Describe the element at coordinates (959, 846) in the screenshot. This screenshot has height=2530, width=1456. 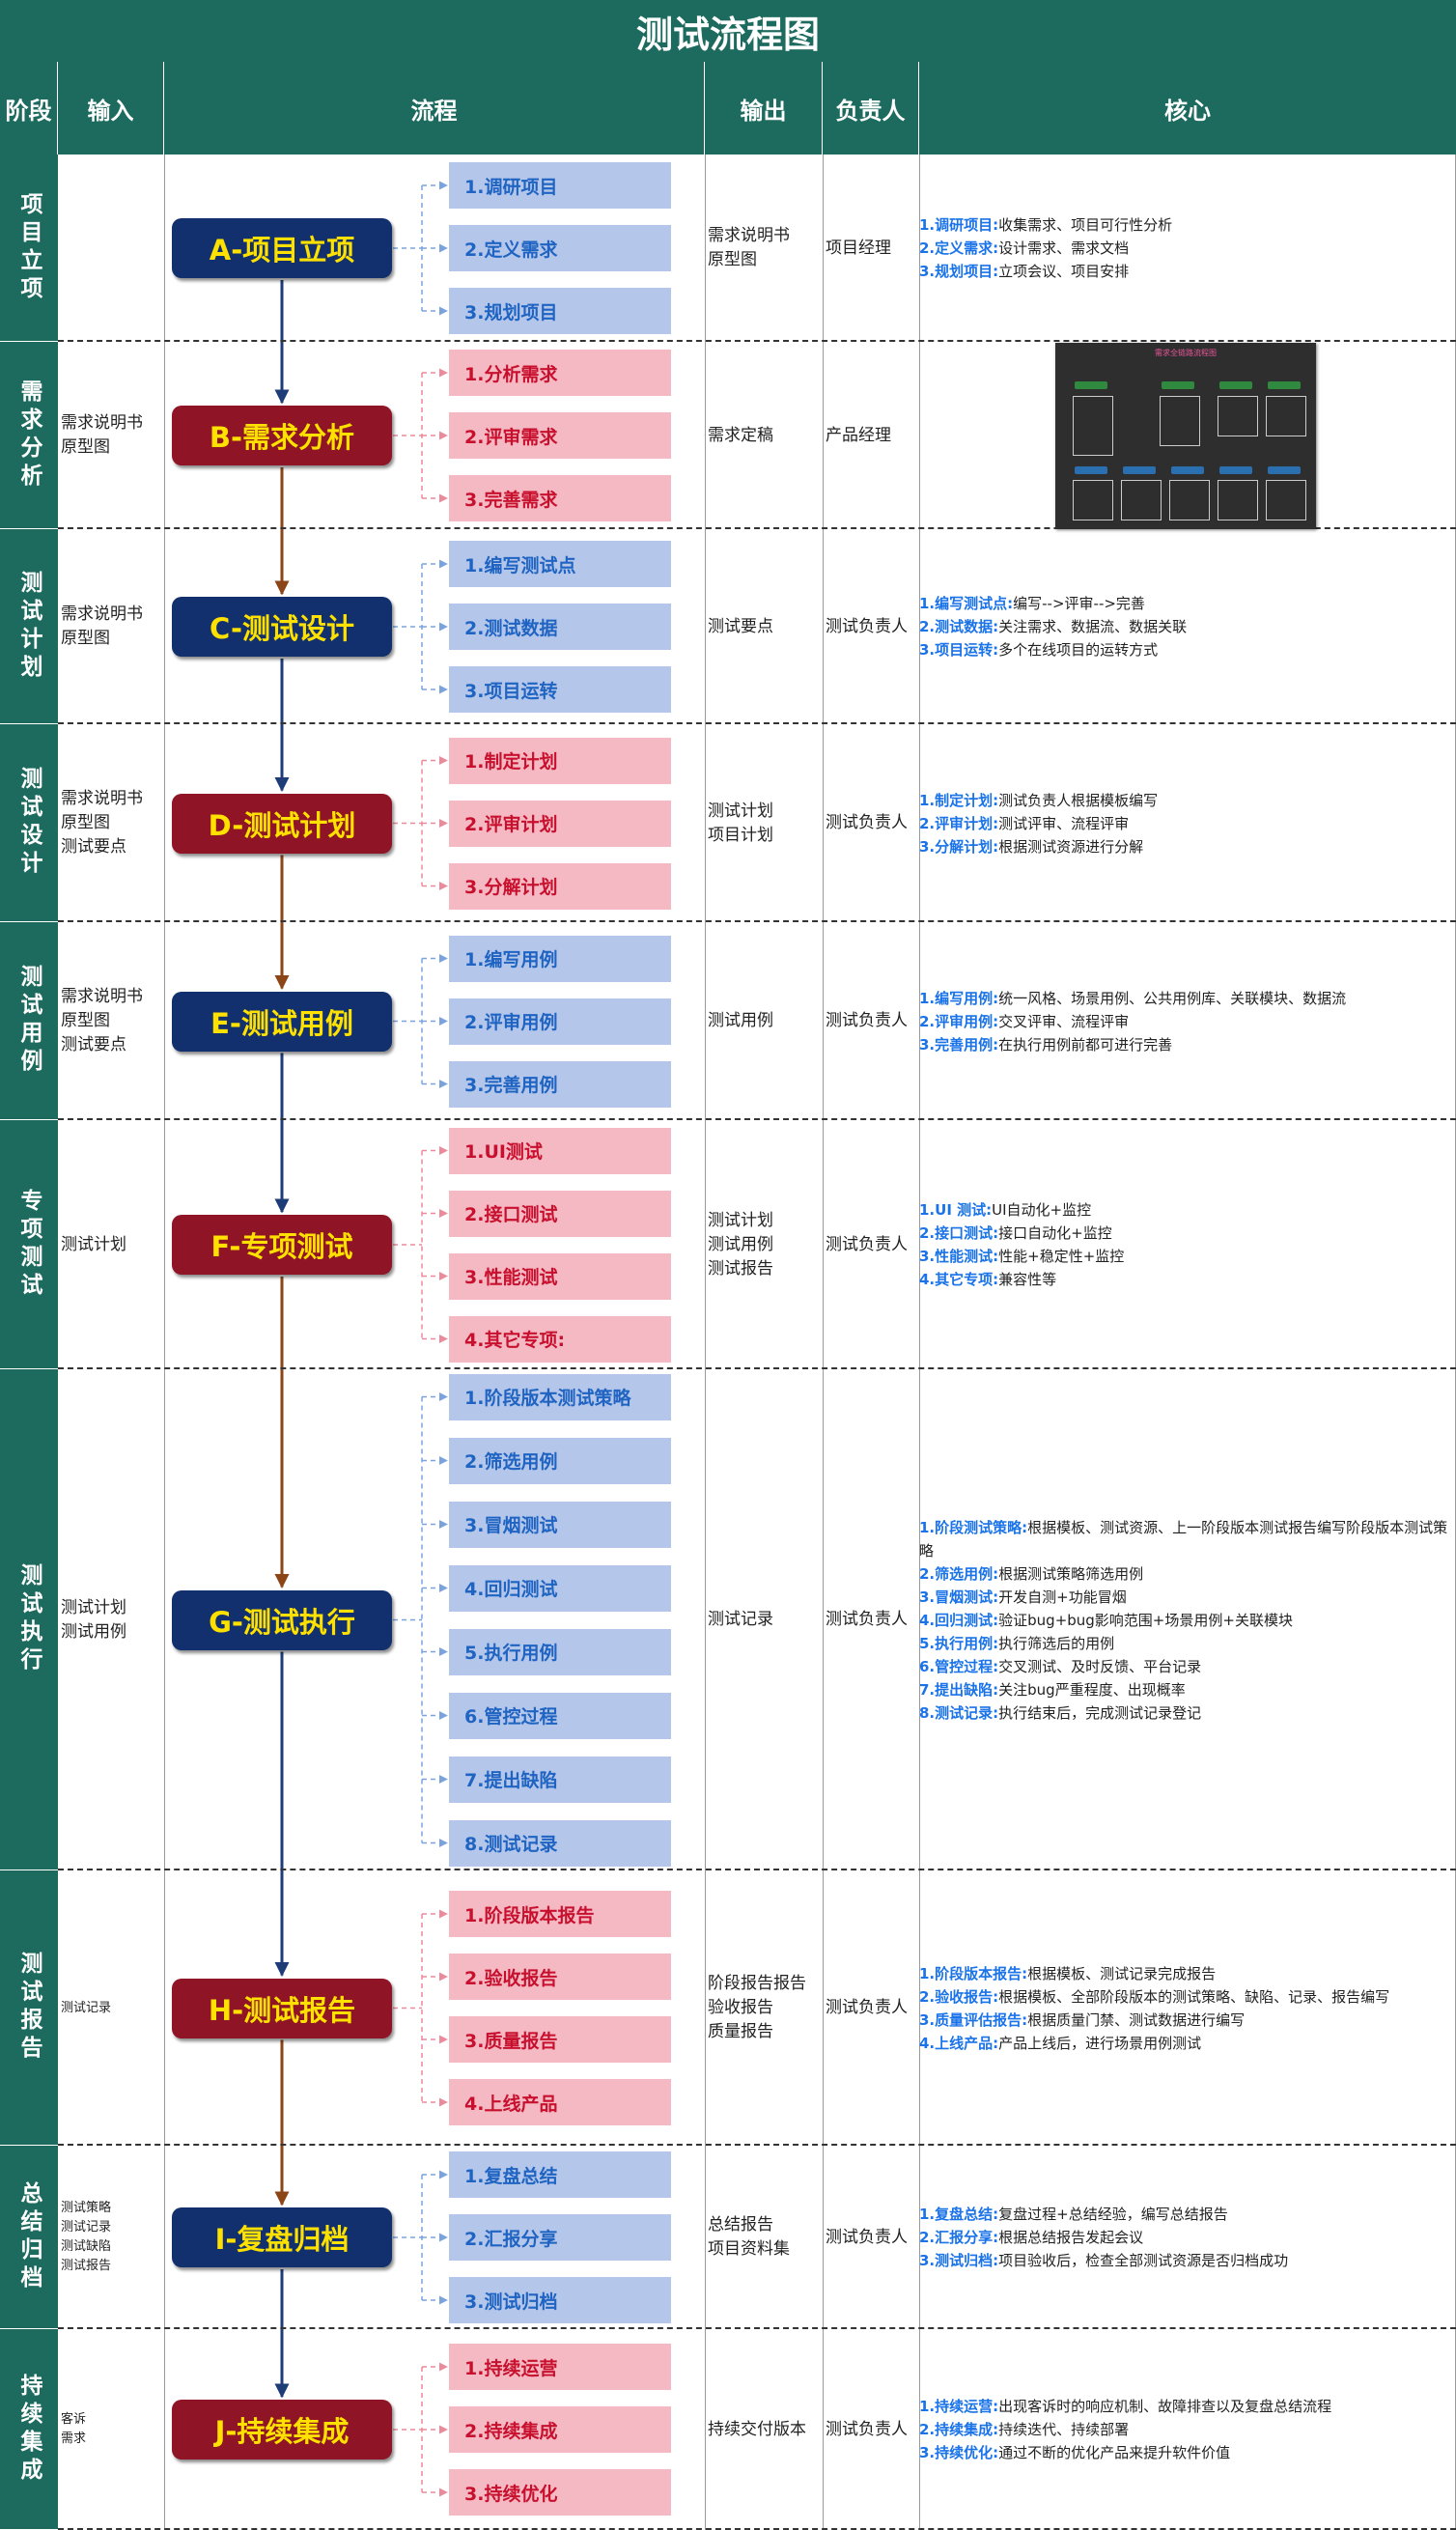
I see `core-item-key: 3.分解计划:` at that location.